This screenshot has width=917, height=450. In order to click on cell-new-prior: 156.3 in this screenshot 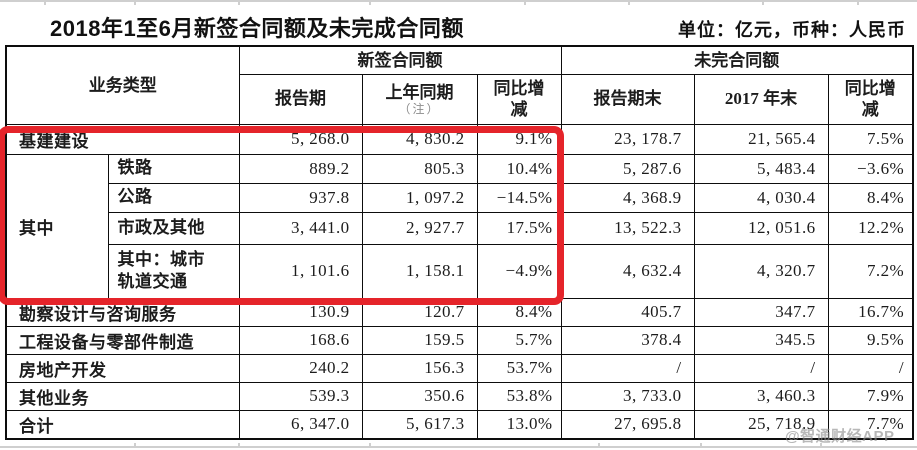, I will do `click(419, 368)`.